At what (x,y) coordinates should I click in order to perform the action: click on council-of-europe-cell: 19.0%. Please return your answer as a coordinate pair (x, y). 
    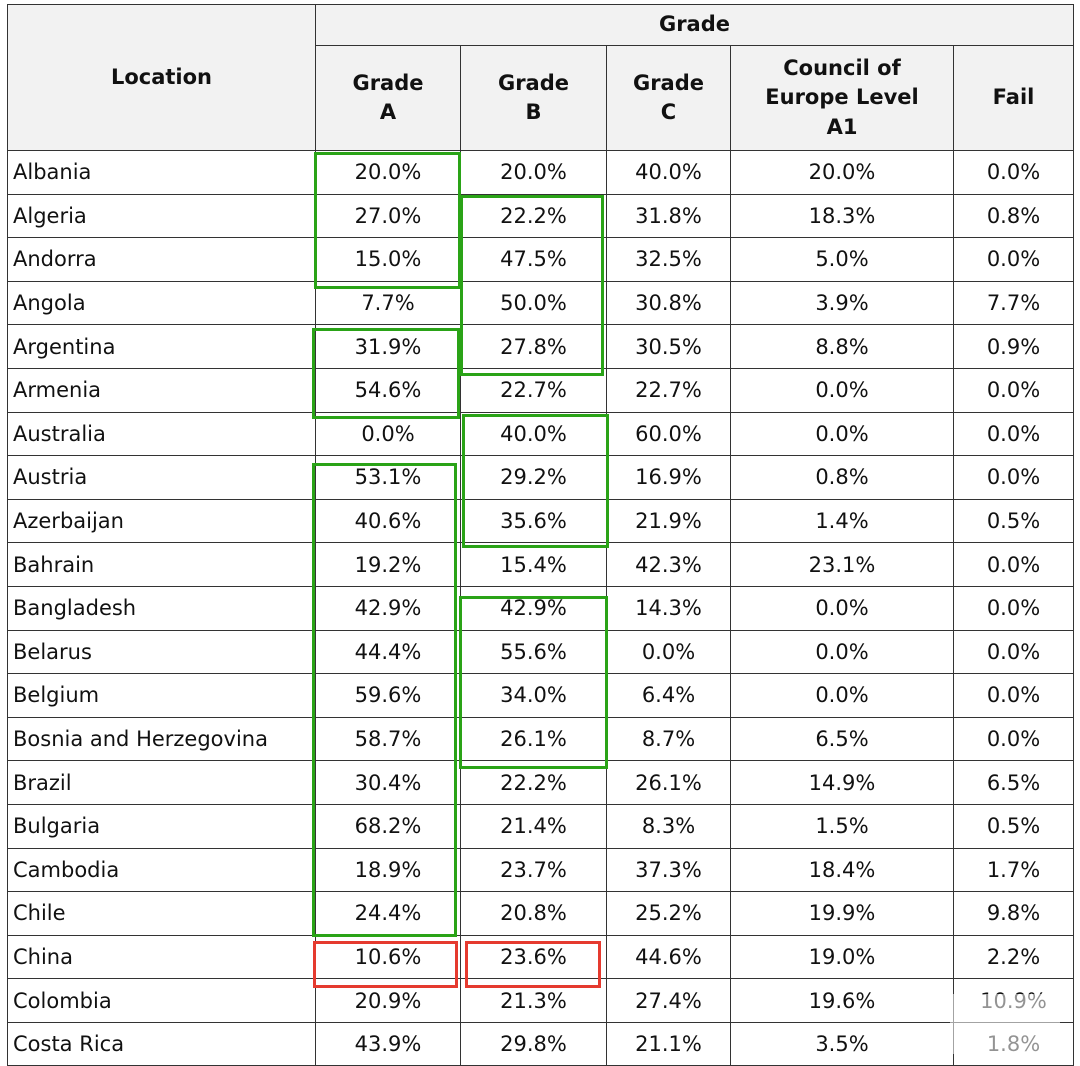
    Looking at the image, I should click on (842, 957).